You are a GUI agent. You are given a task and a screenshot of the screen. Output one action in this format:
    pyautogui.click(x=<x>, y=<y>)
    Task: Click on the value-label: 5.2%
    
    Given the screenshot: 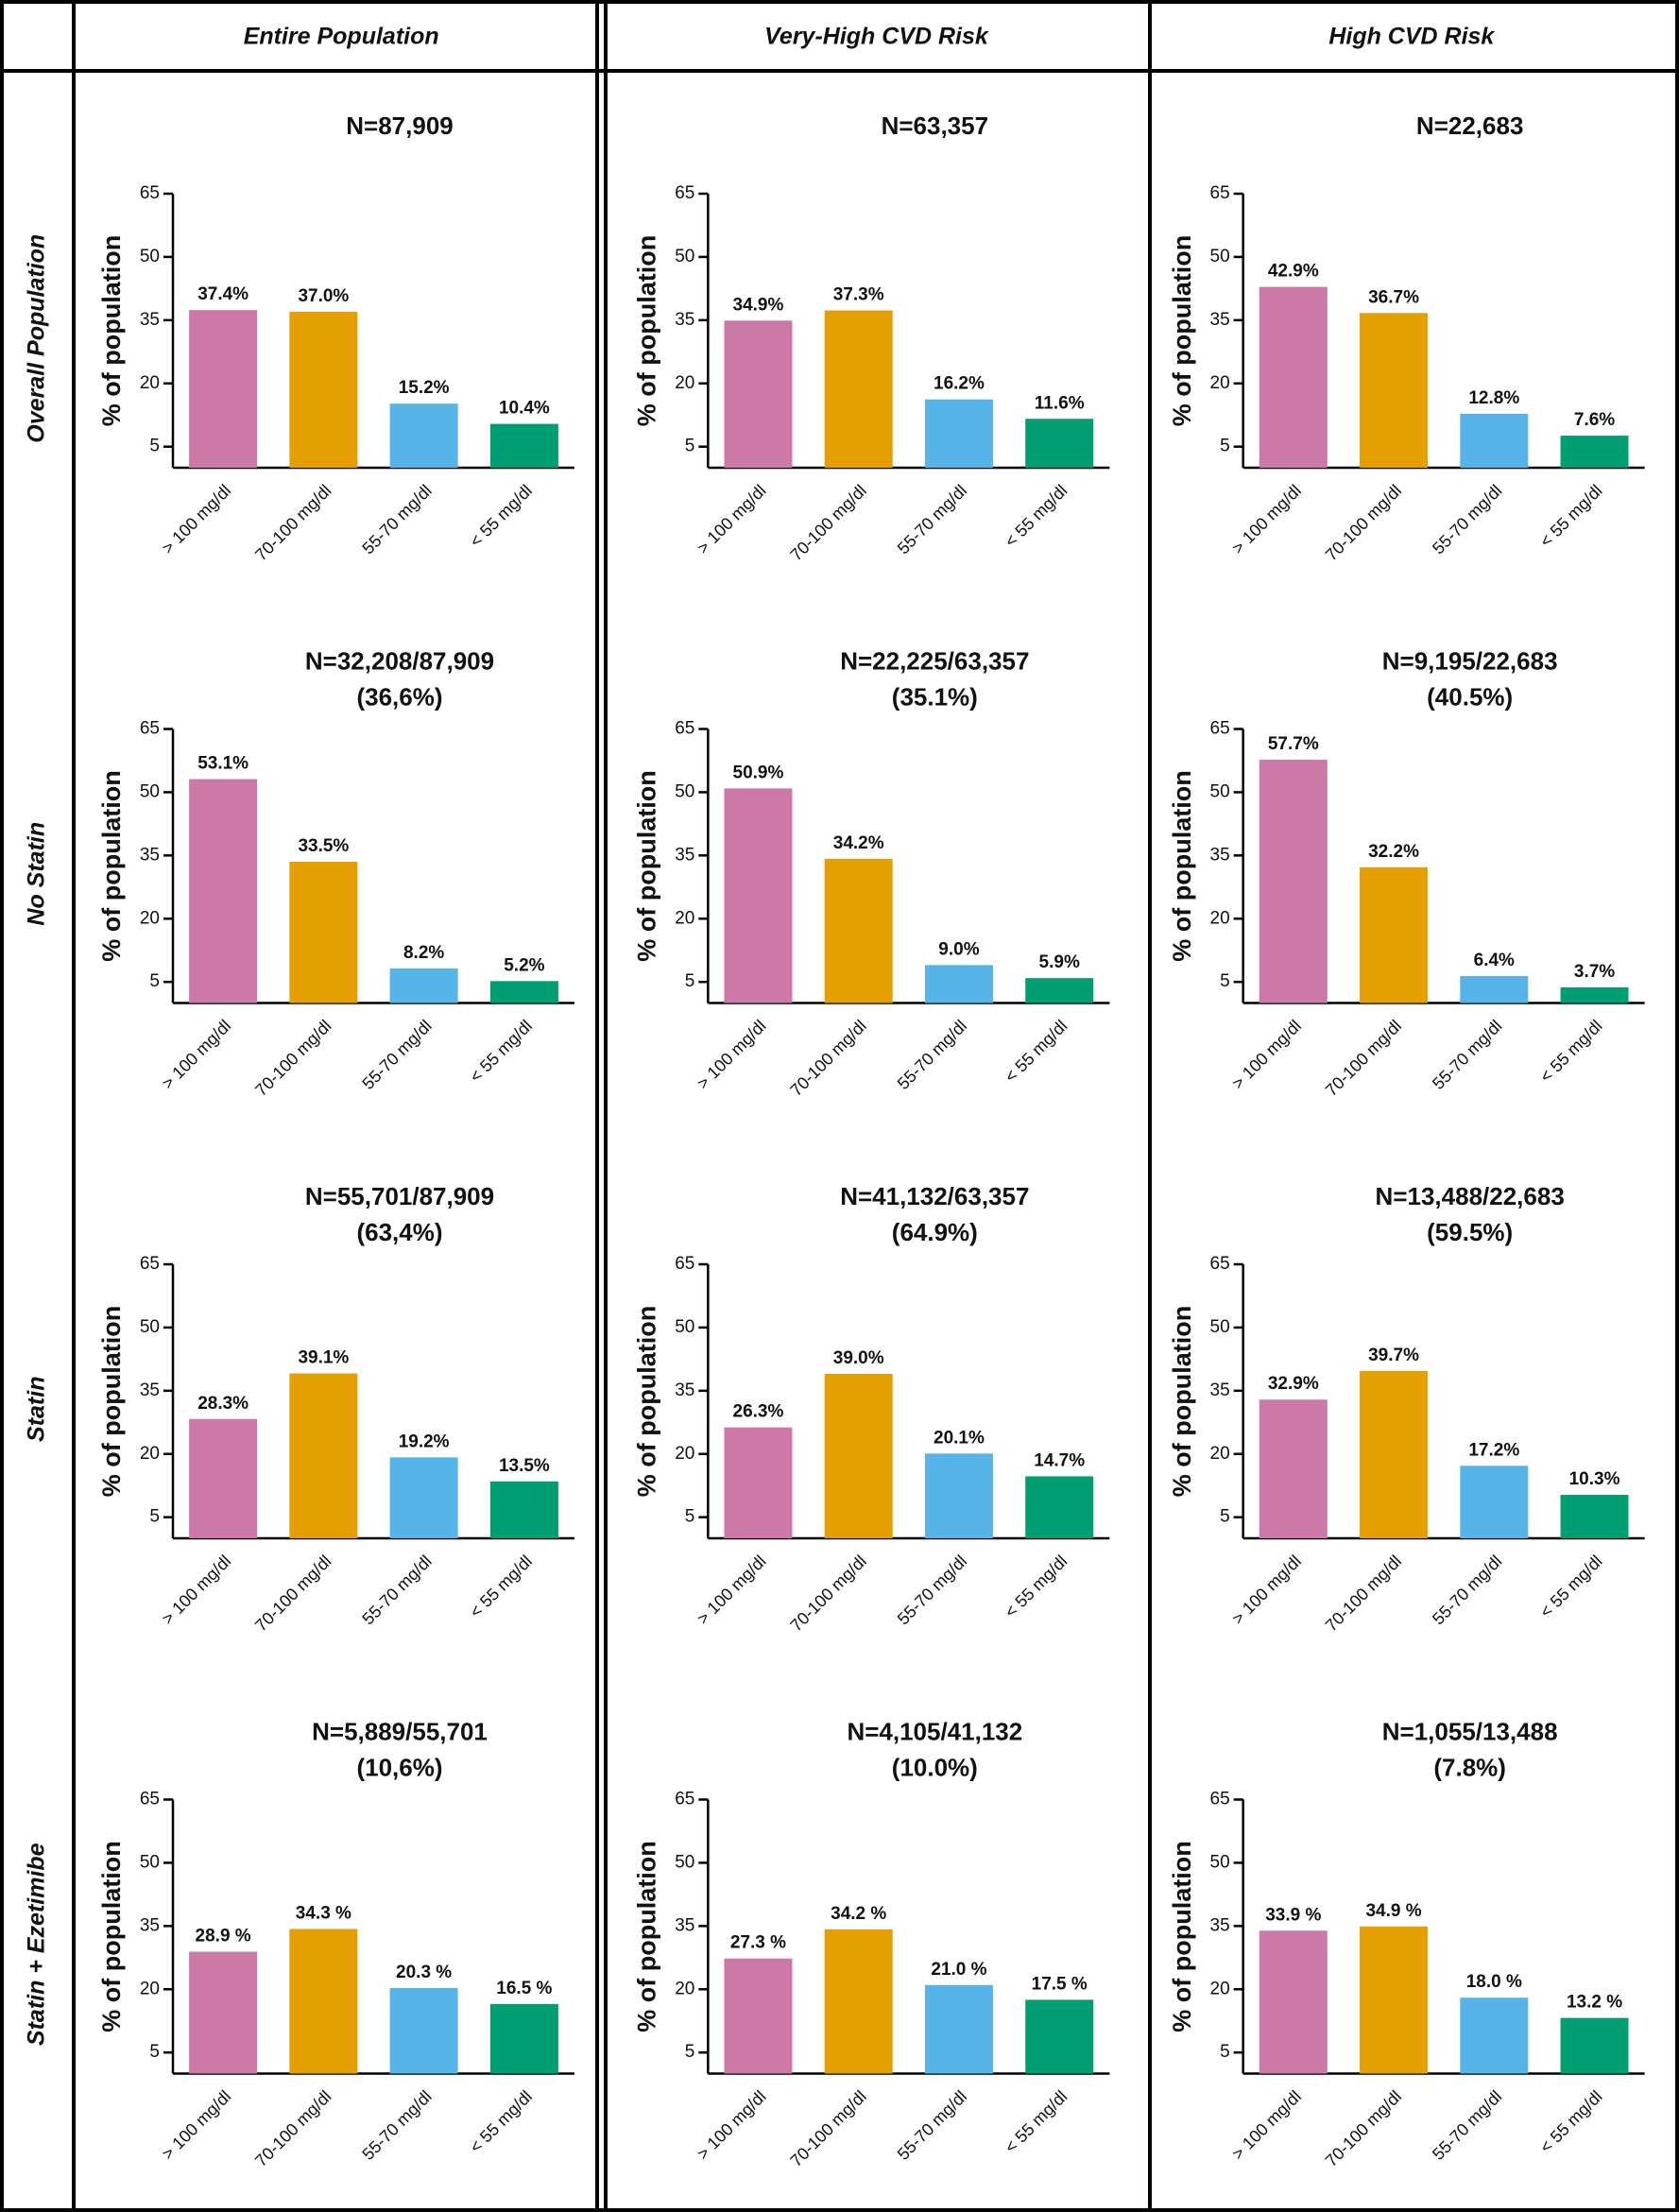 What is the action you would take?
    pyautogui.click(x=524, y=965)
    